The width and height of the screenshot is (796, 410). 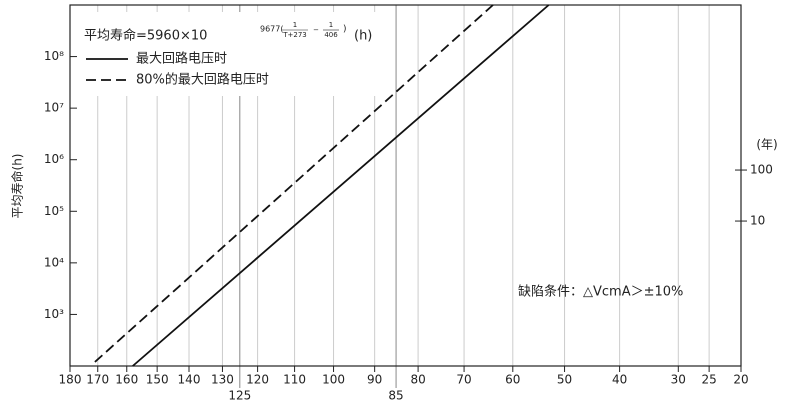 What do you see at coordinates (239, 396) in the screenshot?
I see `x-tick-secondary-label: 125` at bounding box center [239, 396].